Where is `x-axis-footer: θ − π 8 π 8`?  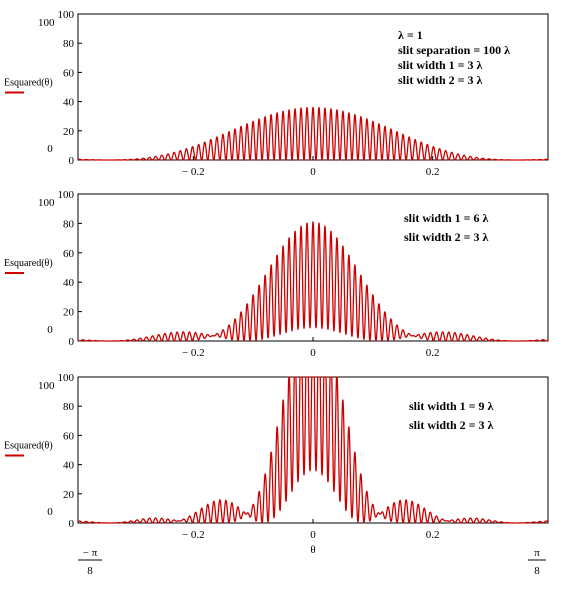
x-axis-footer: θ − π 8 π 8 is located at coordinates (312, 560).